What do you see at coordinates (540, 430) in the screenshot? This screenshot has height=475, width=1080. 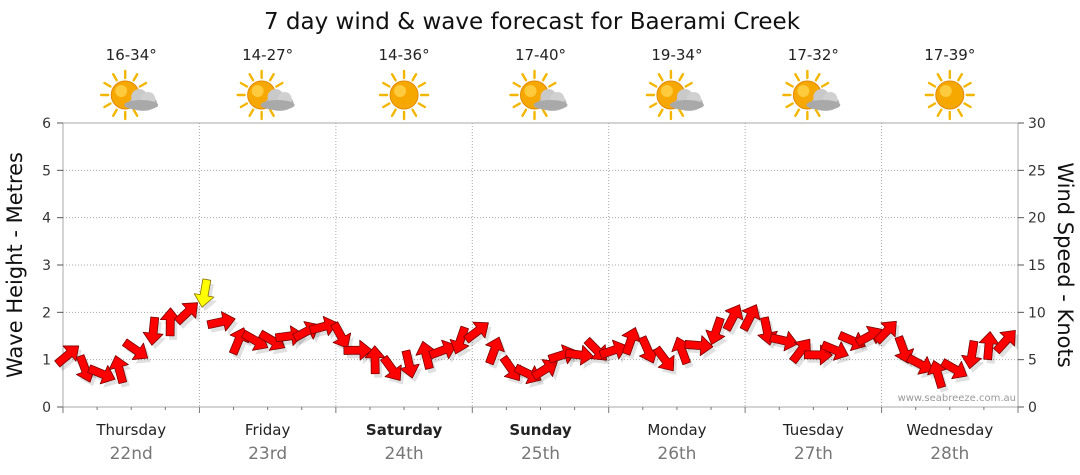 I see `day-name: Sunday` at bounding box center [540, 430].